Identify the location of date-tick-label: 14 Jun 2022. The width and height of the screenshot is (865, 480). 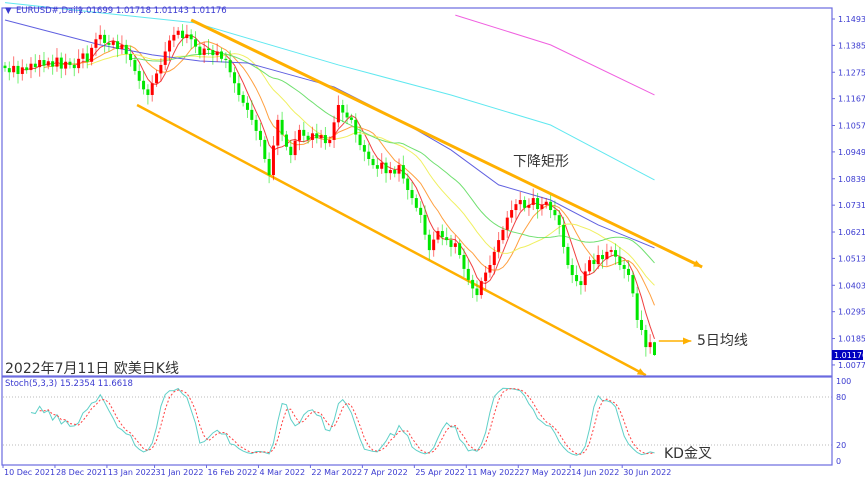
(595, 472).